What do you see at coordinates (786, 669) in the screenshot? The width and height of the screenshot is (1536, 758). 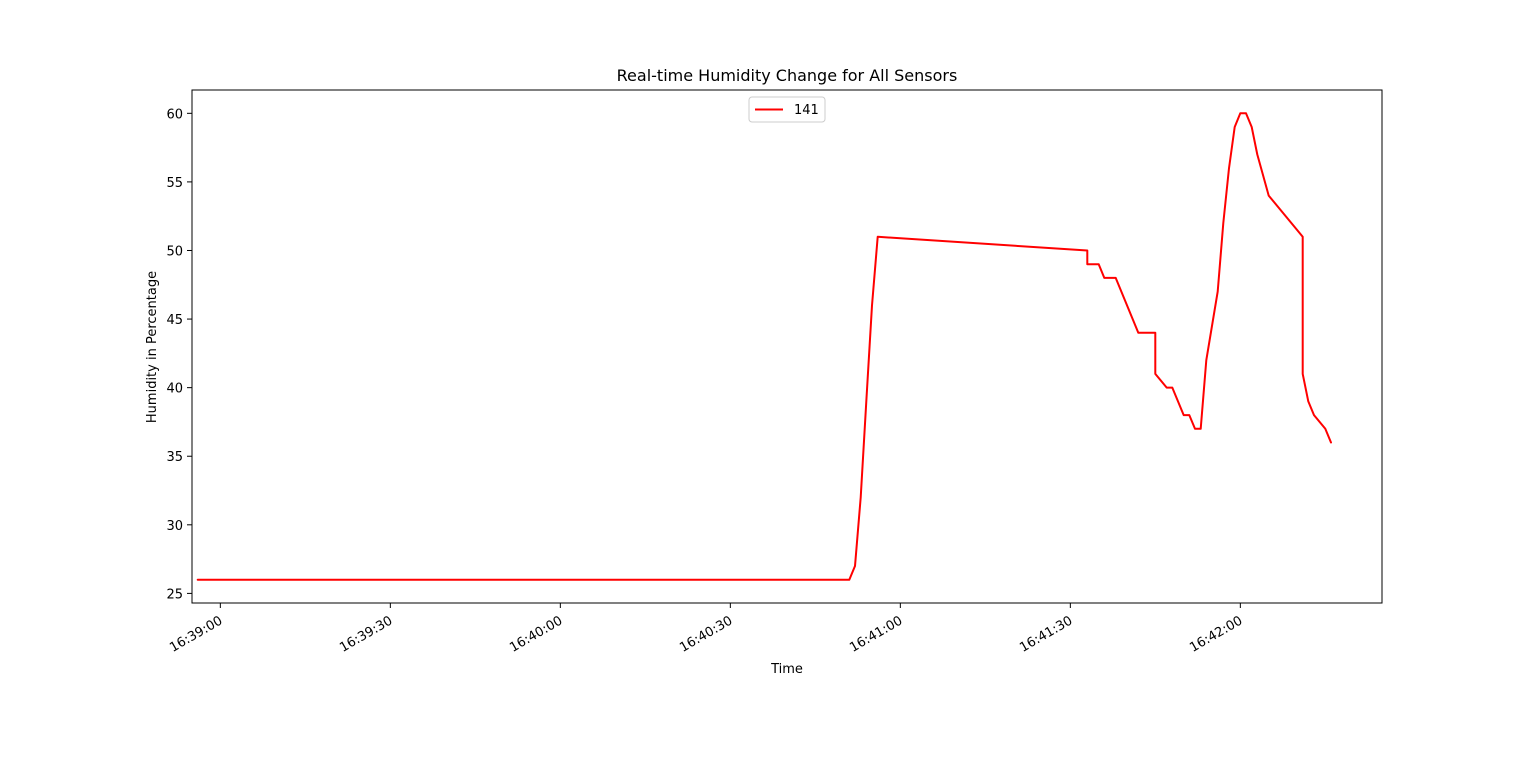 I see `x-axis-label: Time` at bounding box center [786, 669].